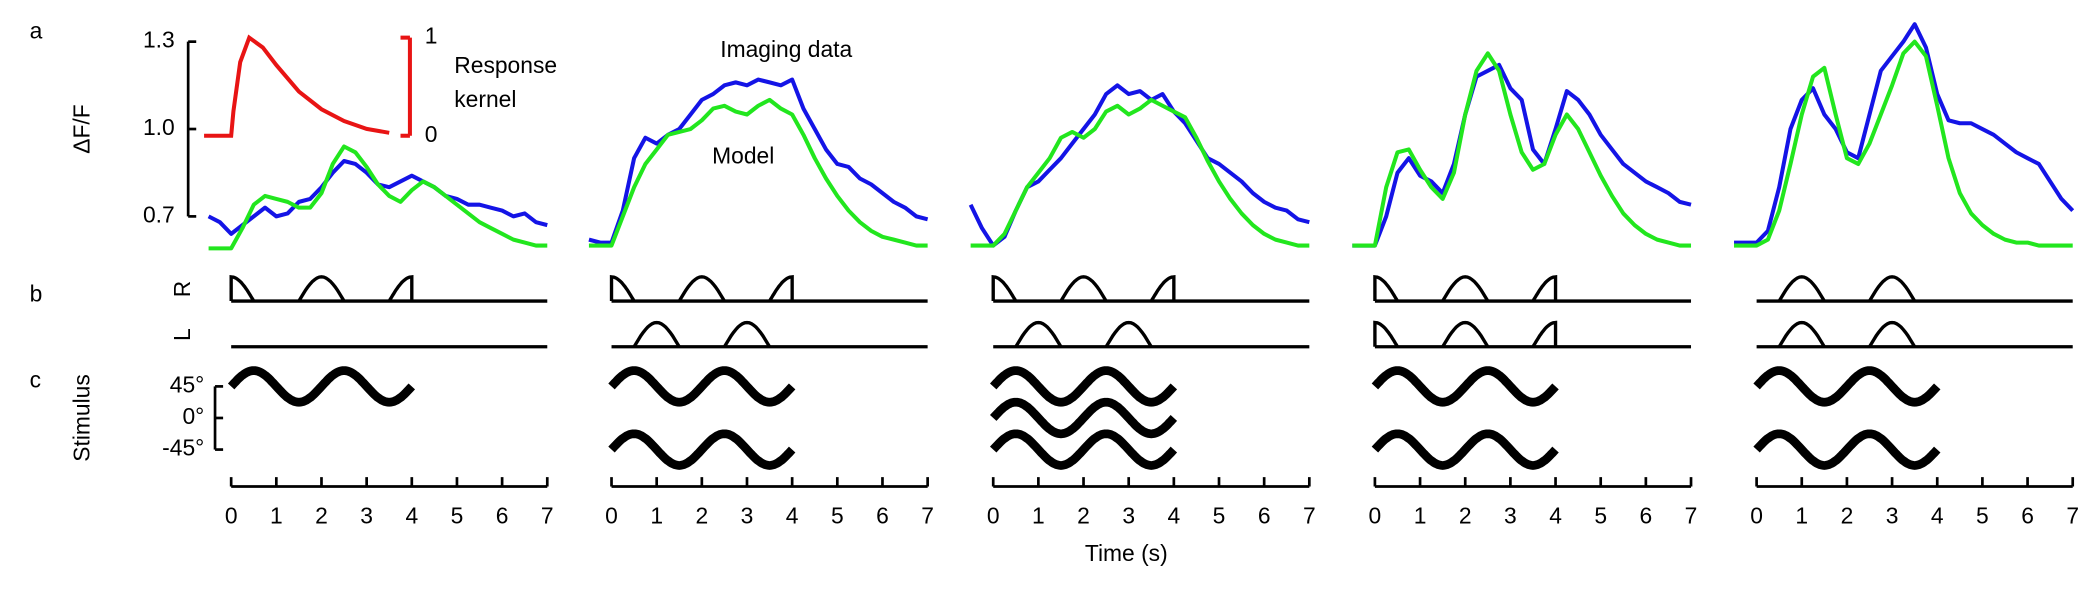  Describe the element at coordinates (159, 40) in the screenshot. I see `y-tick-label: 1.3` at that location.